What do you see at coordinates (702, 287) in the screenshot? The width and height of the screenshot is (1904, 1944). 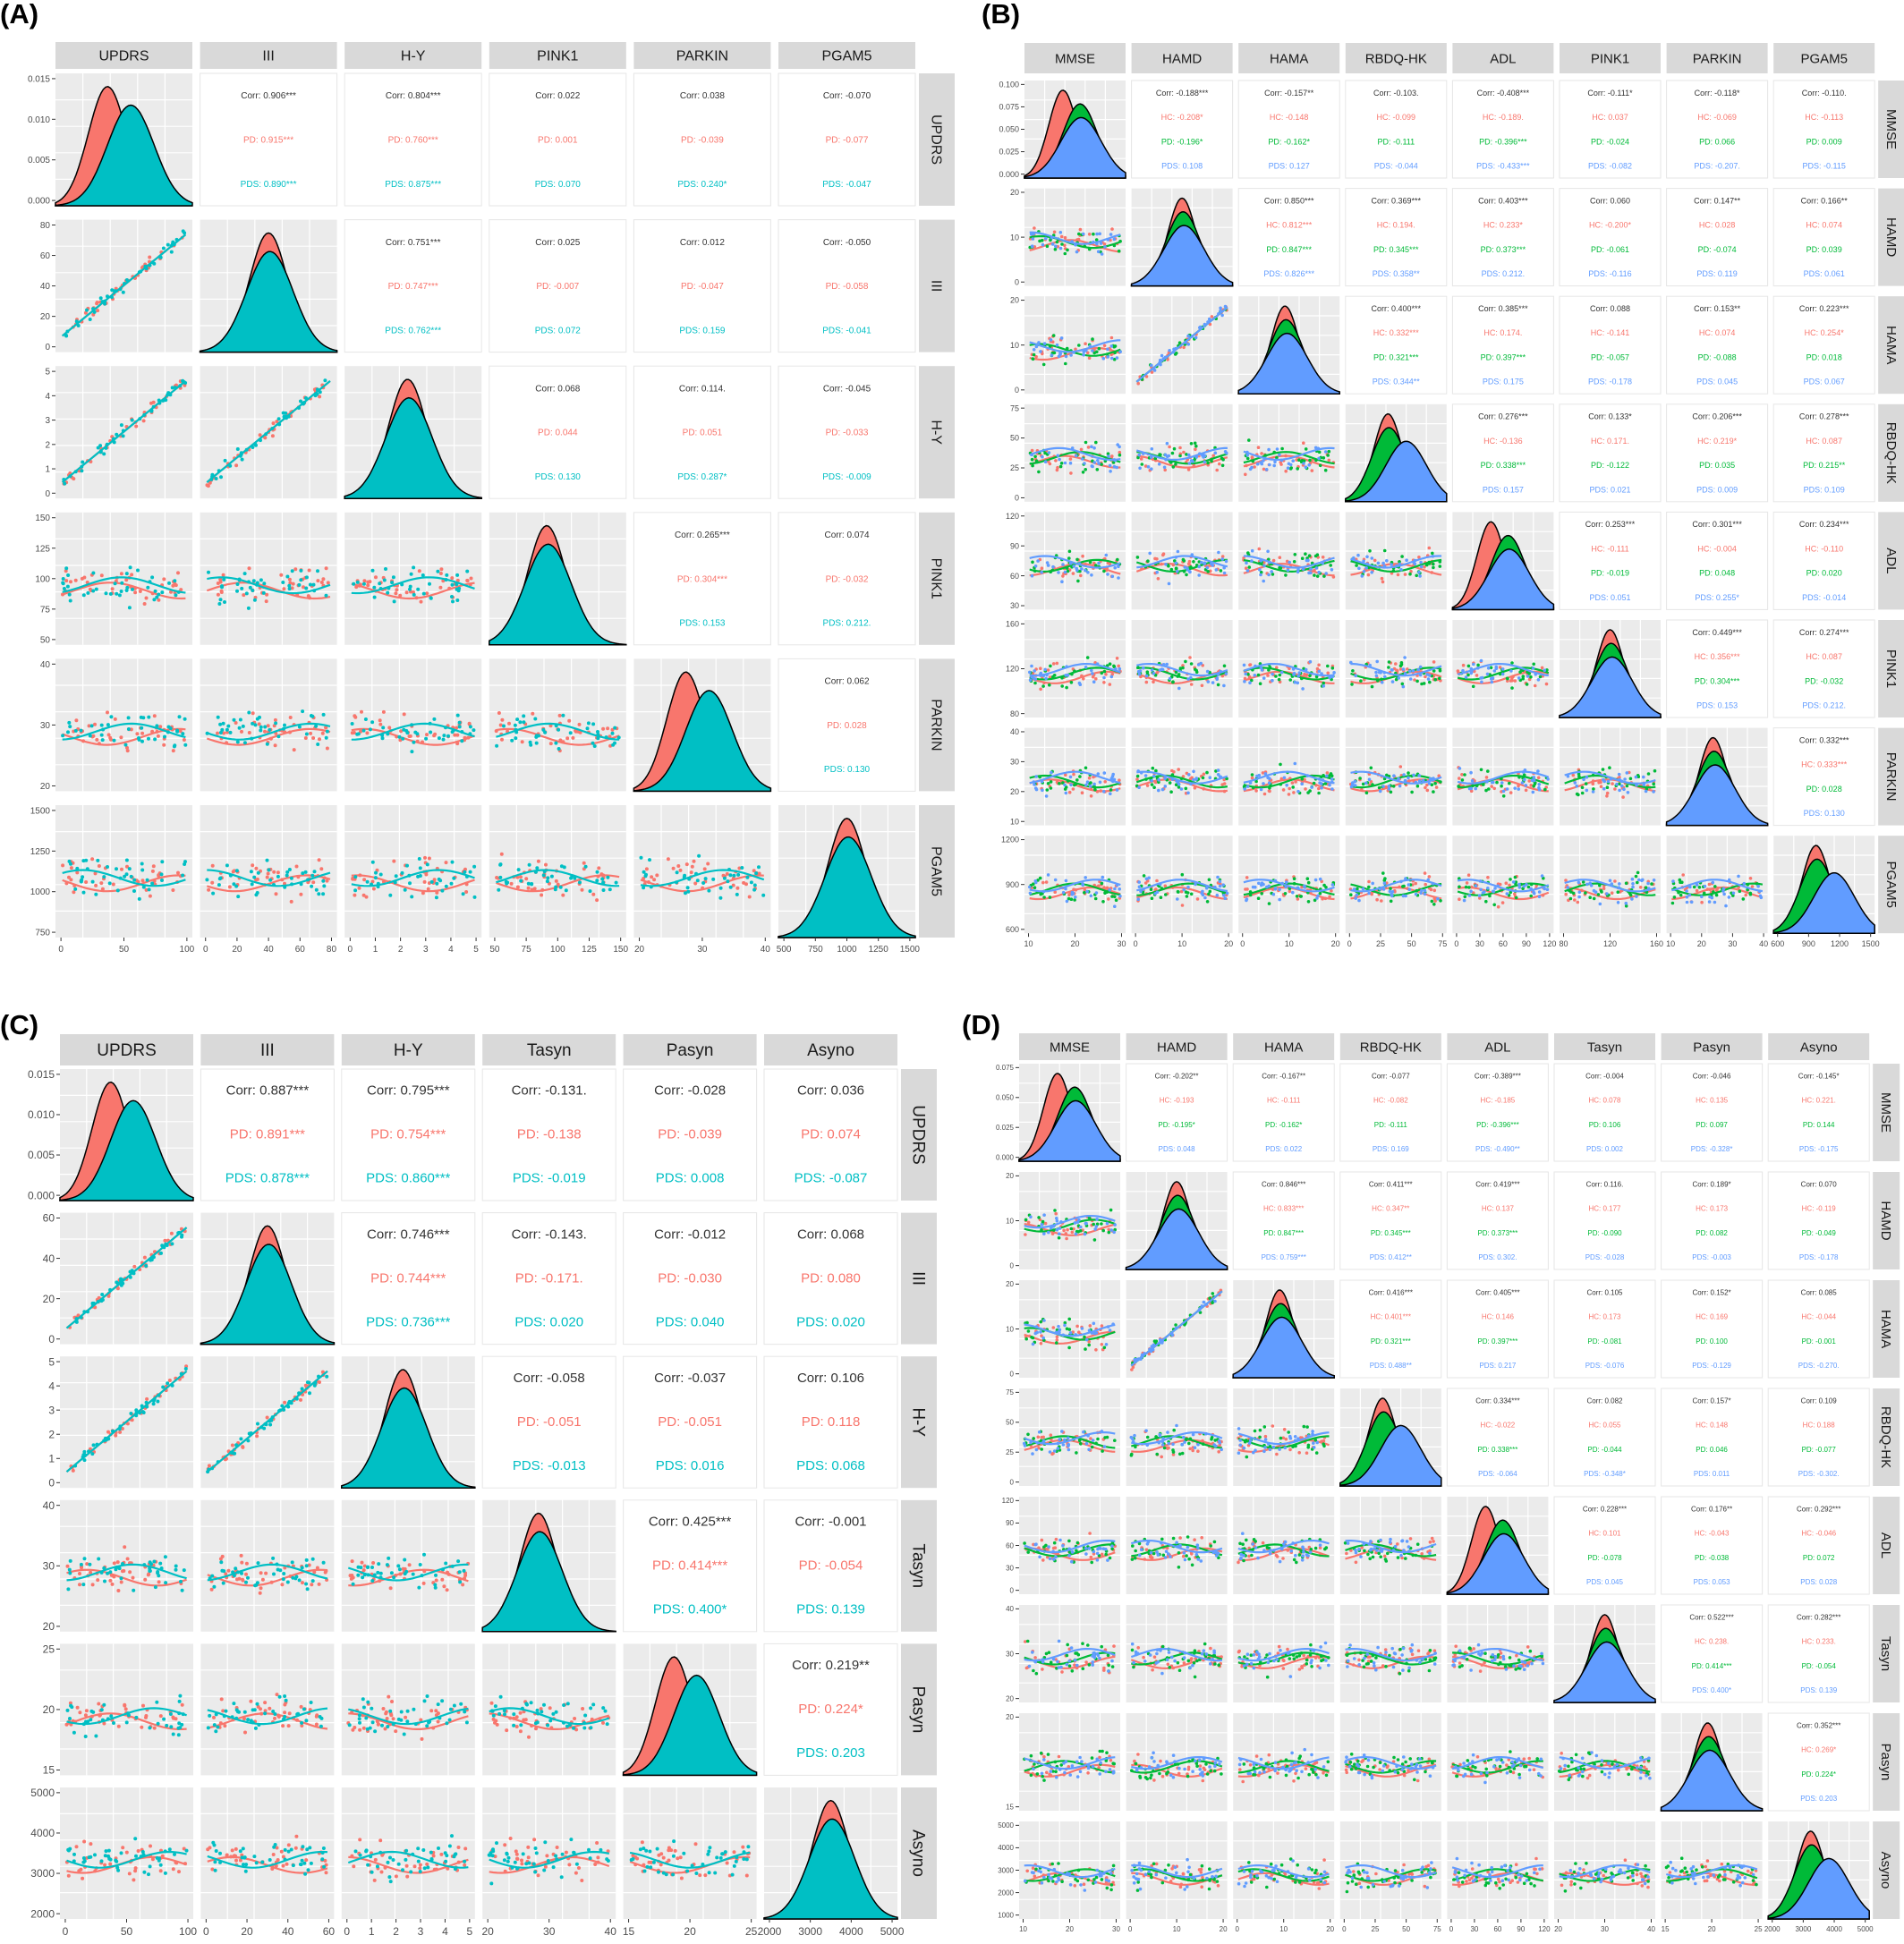 I see `corr-value: PD: -0.047` at bounding box center [702, 287].